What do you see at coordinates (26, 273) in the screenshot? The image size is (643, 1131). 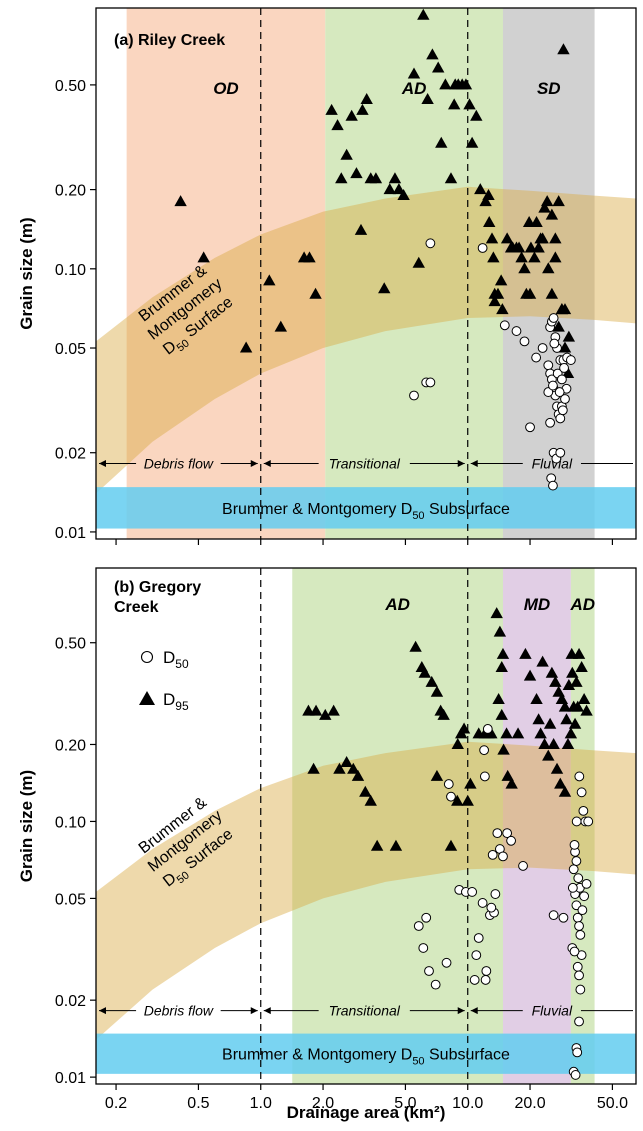 I see `y-axis-label: Grain size (m)` at bounding box center [26, 273].